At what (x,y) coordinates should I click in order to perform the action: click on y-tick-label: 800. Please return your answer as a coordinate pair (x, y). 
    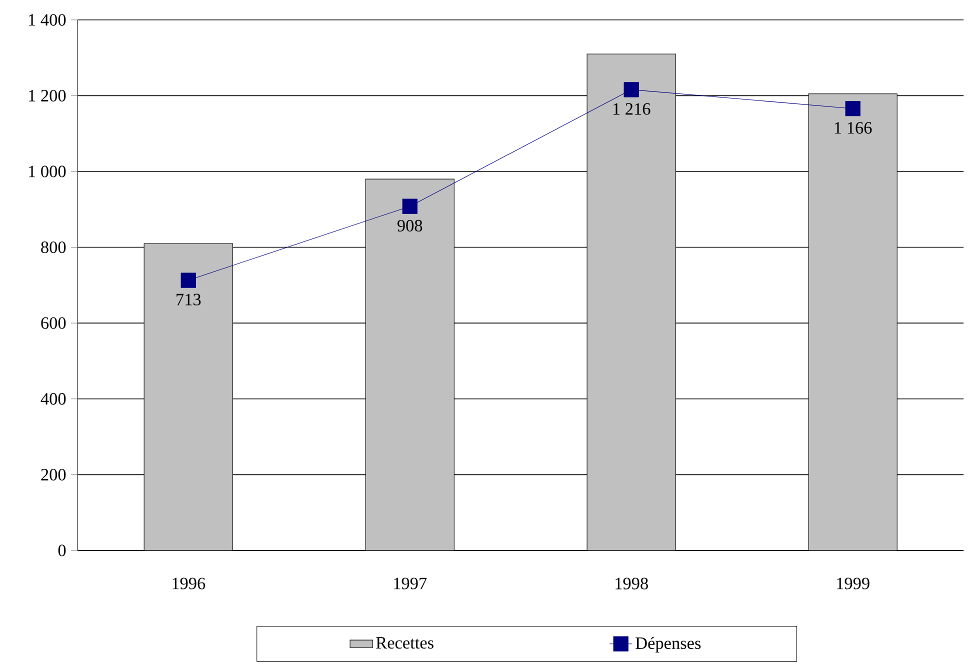
    Looking at the image, I should click on (53, 248).